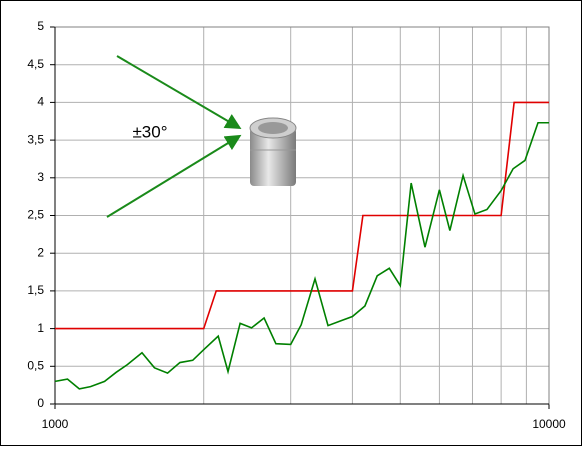 Image resolution: width=582 pixels, height=451 pixels. I want to click on x-tick-label: 1000, so click(55, 424).